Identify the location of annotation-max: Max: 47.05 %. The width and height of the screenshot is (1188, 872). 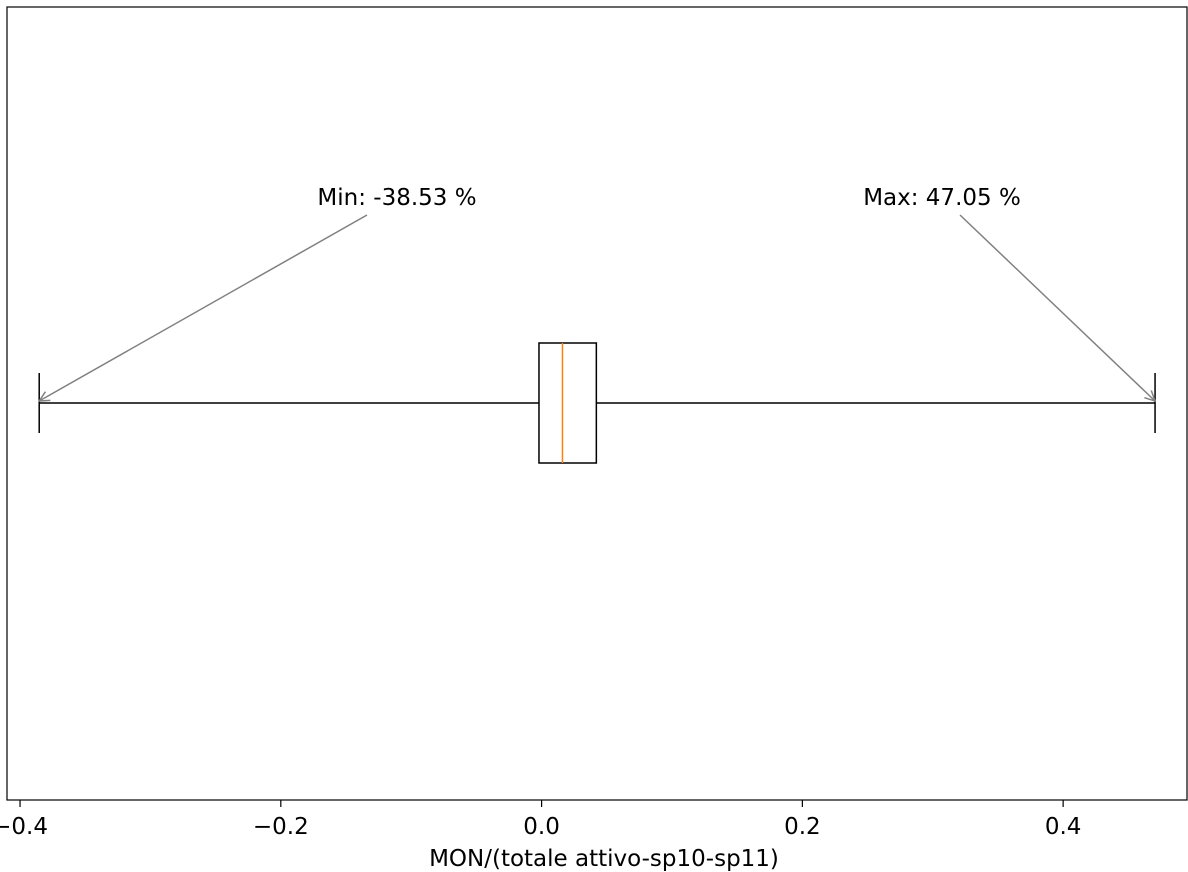
(942, 198).